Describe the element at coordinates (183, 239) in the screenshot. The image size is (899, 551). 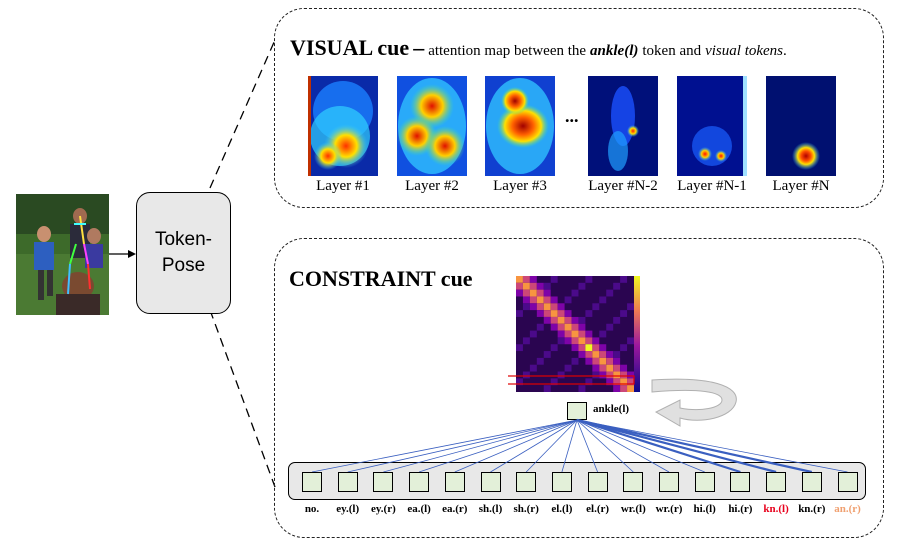
I see `model-label-line1: Token-` at that location.